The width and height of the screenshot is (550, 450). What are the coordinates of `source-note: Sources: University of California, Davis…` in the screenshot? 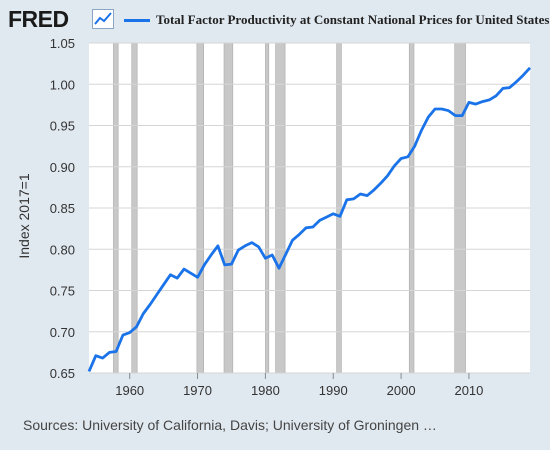 It's located at (230, 425).